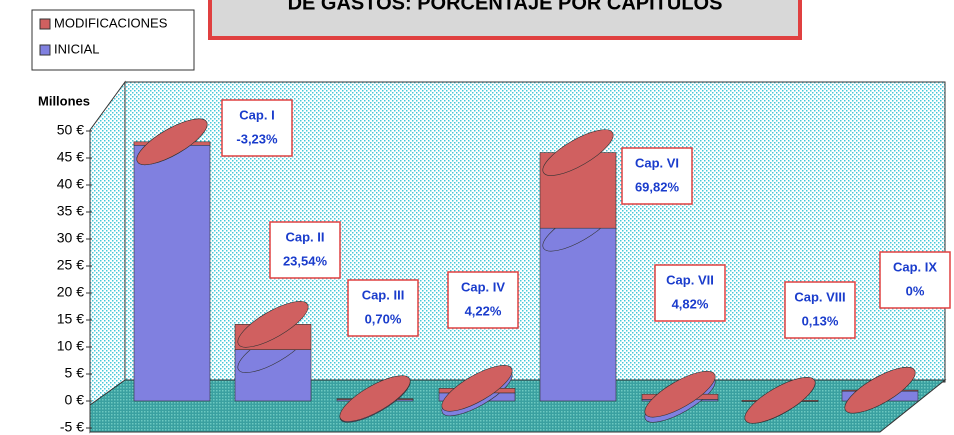 The width and height of the screenshot is (954, 435). Describe the element at coordinates (70, 130) in the screenshot. I see `y-tick-label: 50 €` at that location.